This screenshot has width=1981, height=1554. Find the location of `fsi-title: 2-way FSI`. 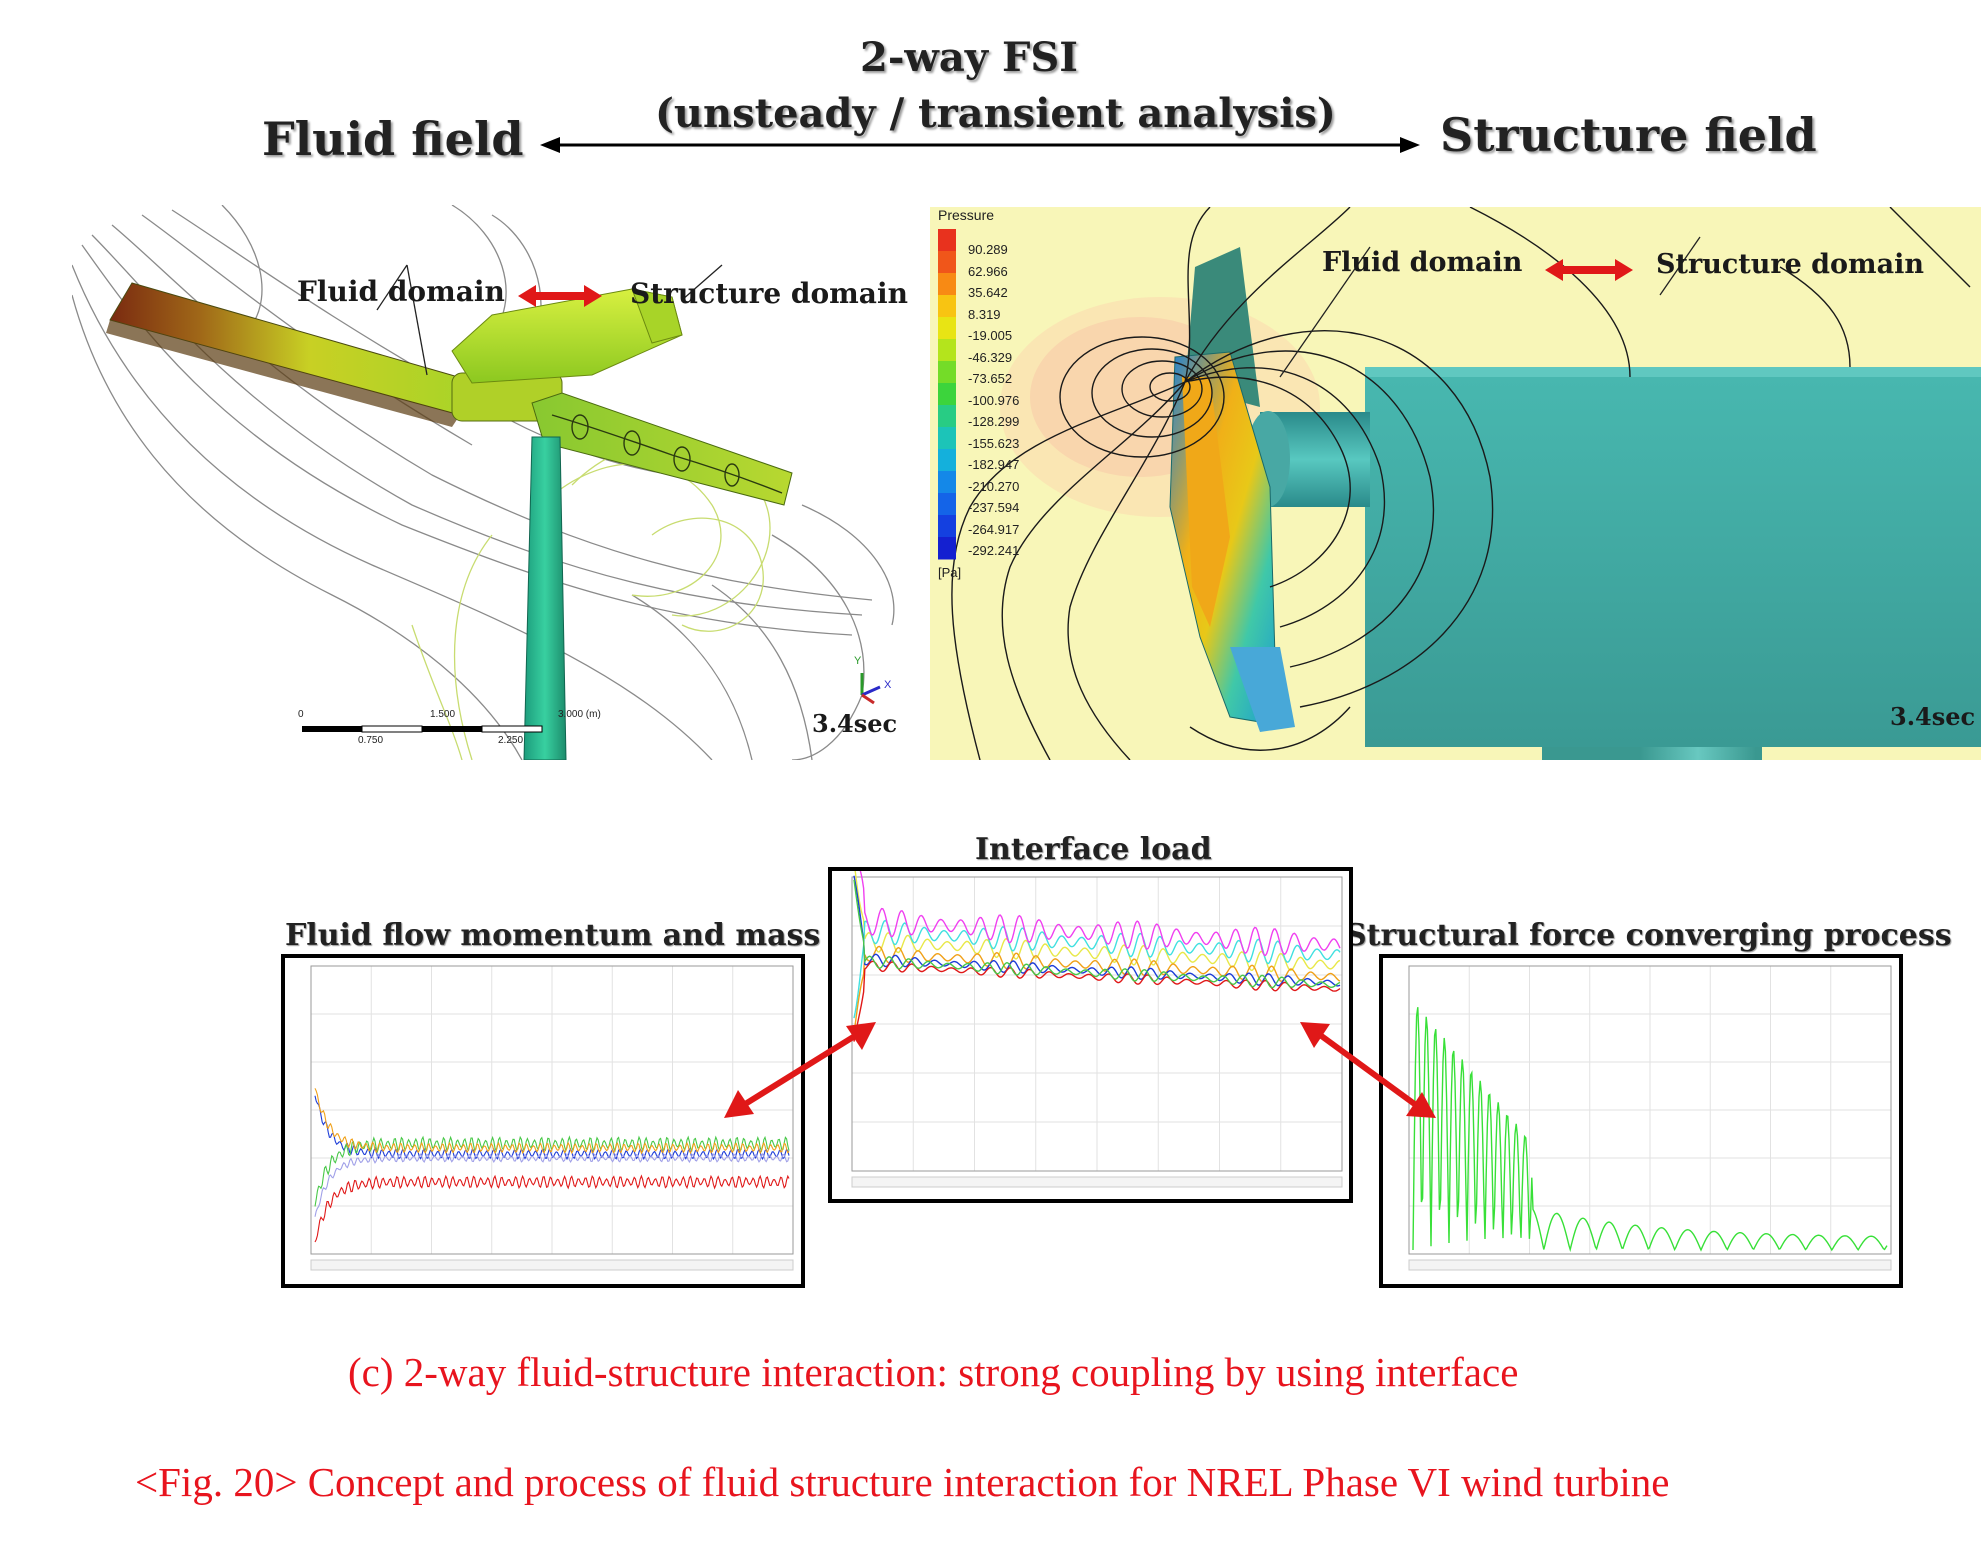

fsi-title: 2-way FSI is located at coordinates (969, 57).